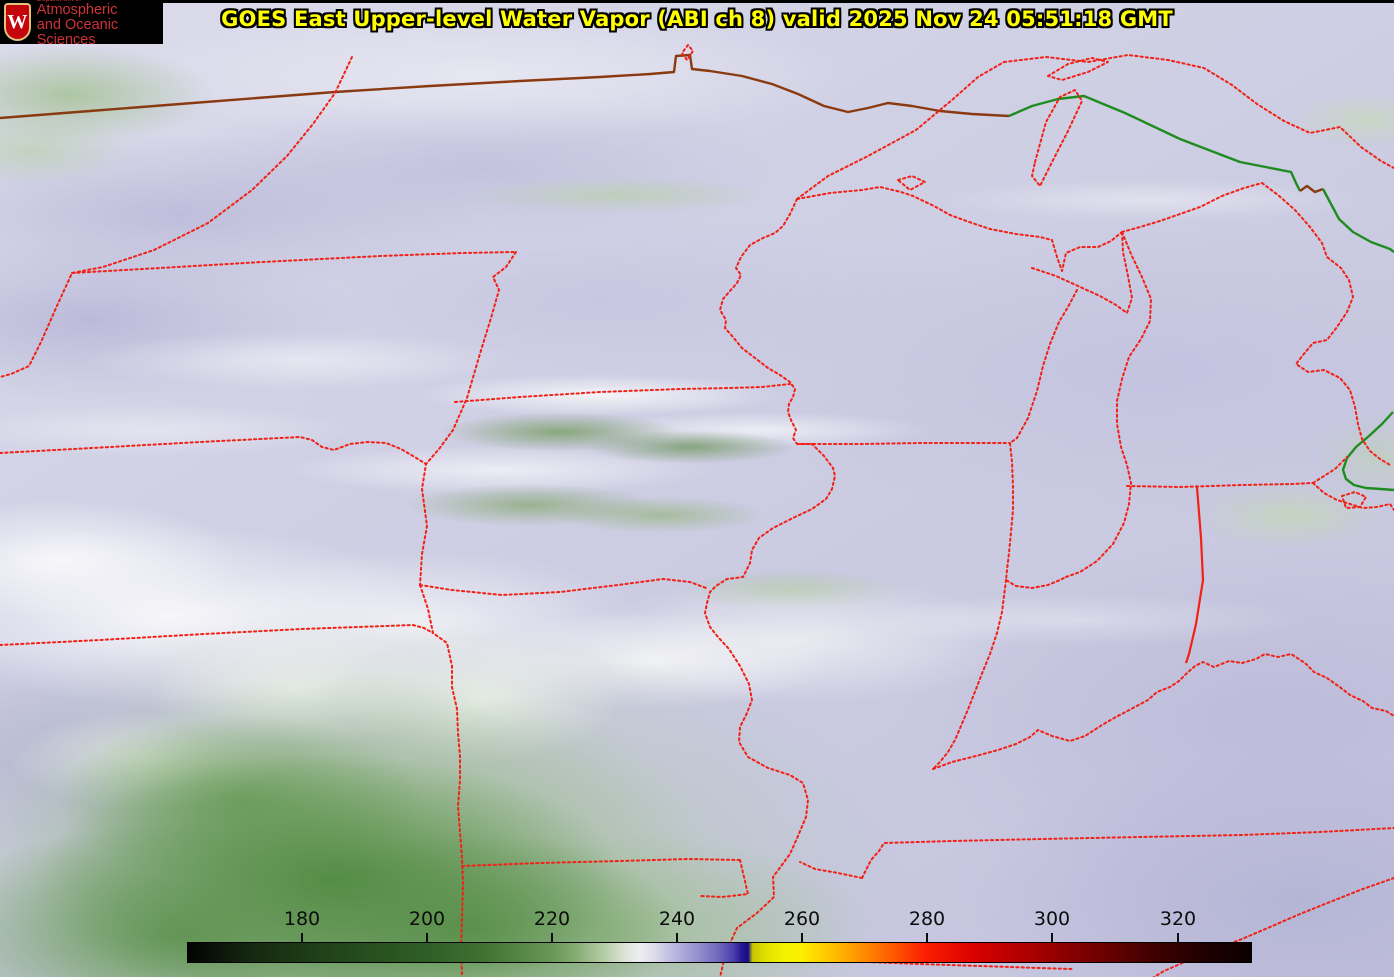 This screenshot has width=1394, height=977. I want to click on boundary-se-river, so click(1273, 927).